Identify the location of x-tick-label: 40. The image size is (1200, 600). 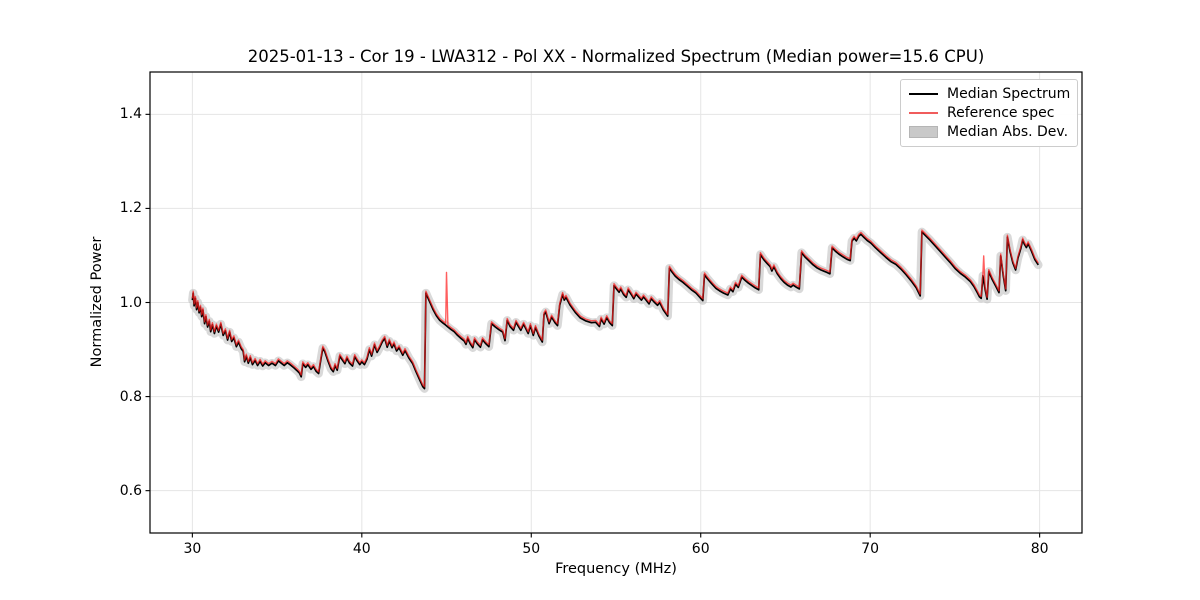
(361, 549).